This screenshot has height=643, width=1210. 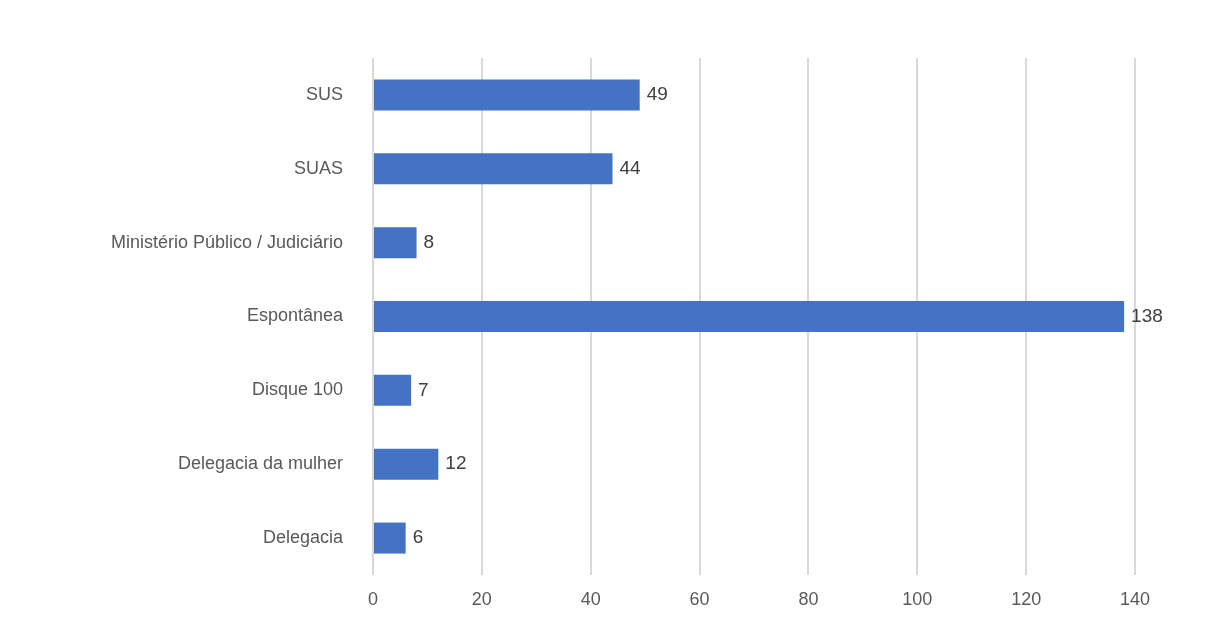 I want to click on x-tick-label: 140, so click(x=1135, y=598).